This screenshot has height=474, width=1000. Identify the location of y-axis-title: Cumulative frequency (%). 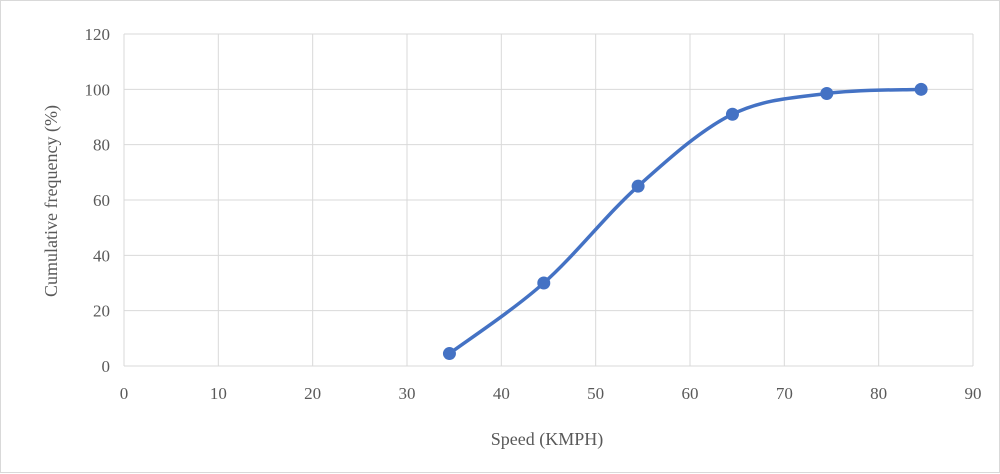
(51, 201).